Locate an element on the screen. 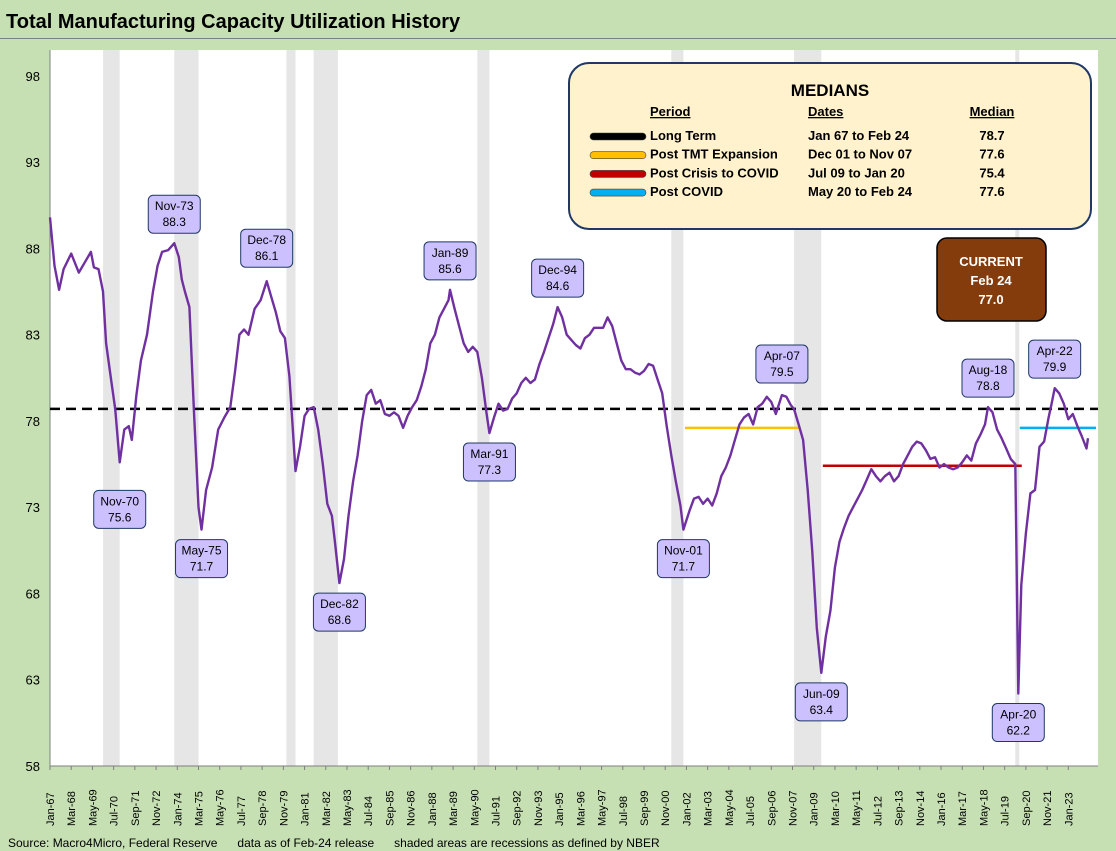 Image resolution: width=1116 pixels, height=851 pixels. y-tick-label: 93 is located at coordinates (33, 162).